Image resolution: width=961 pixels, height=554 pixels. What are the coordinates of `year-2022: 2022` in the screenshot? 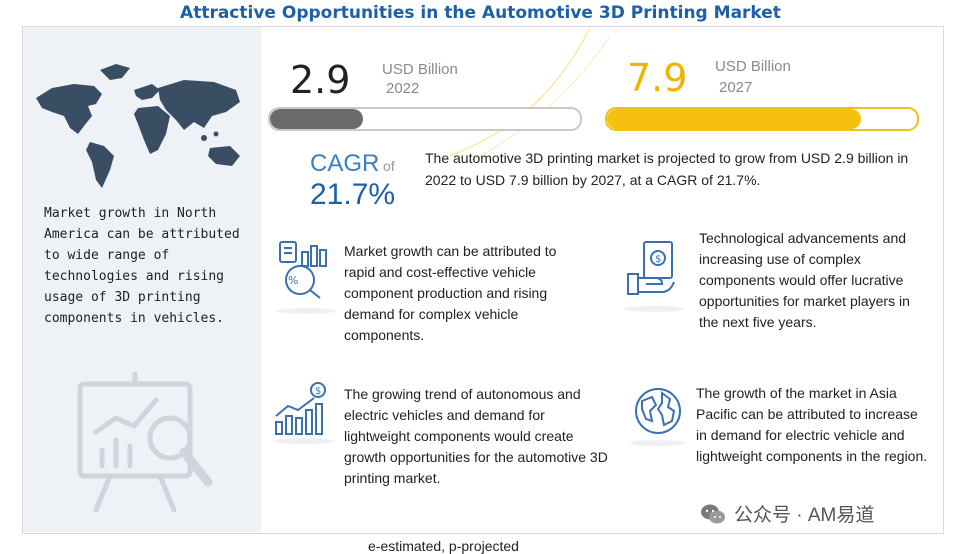 It's located at (403, 88).